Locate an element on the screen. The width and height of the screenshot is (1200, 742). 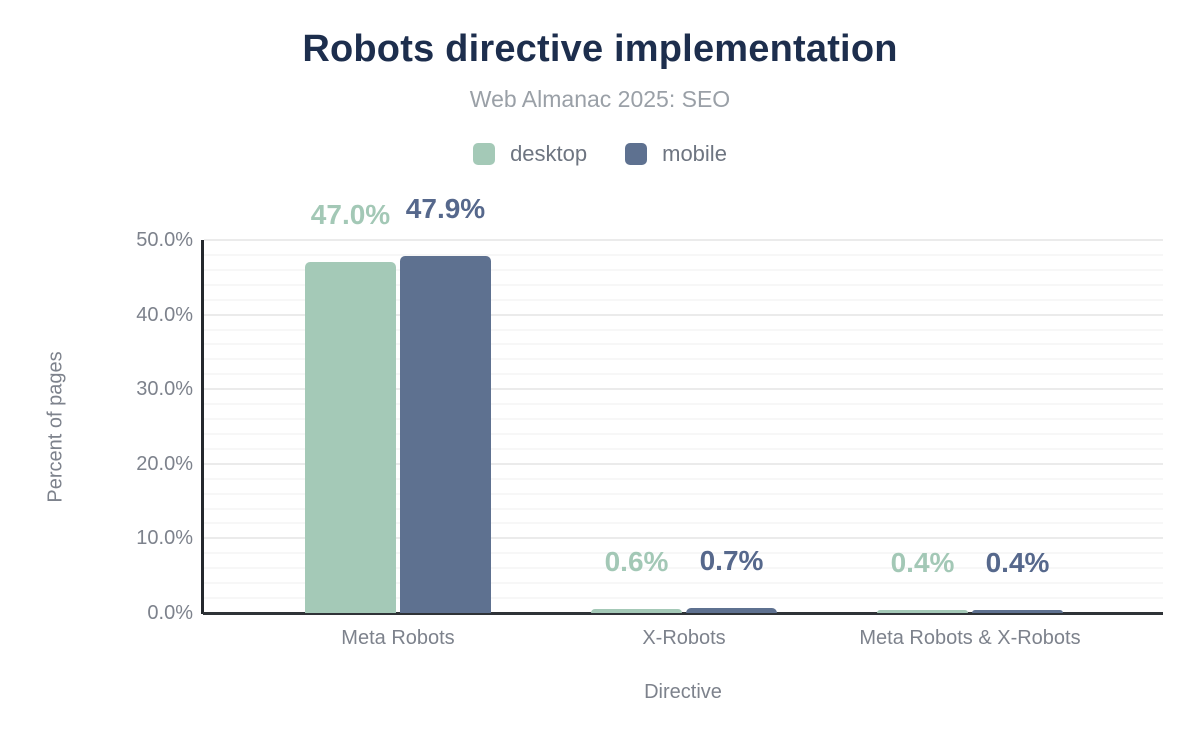
legend-label-mobile: mobile is located at coordinates (694, 153).